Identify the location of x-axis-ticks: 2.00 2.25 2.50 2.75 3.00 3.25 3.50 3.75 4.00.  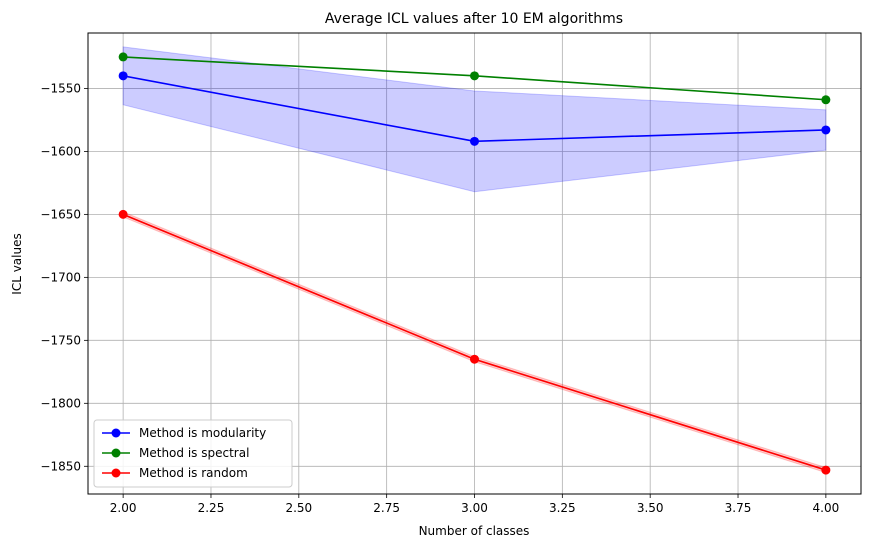
(474, 504).